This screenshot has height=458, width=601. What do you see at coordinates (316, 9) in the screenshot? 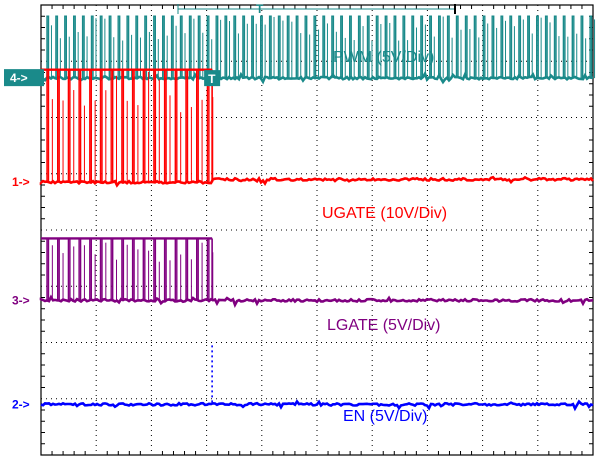
I see `time-bracket: T` at bounding box center [316, 9].